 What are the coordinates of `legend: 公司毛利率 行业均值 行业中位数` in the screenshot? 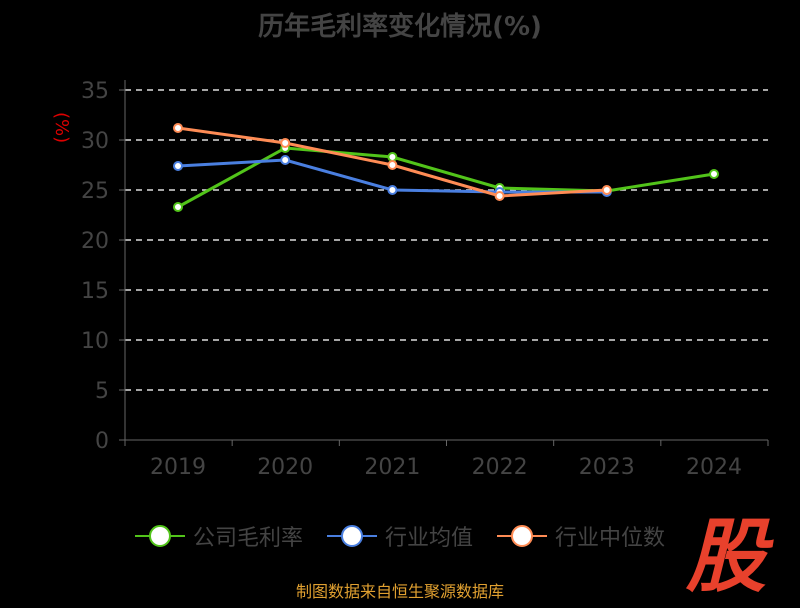 It's located at (400, 536).